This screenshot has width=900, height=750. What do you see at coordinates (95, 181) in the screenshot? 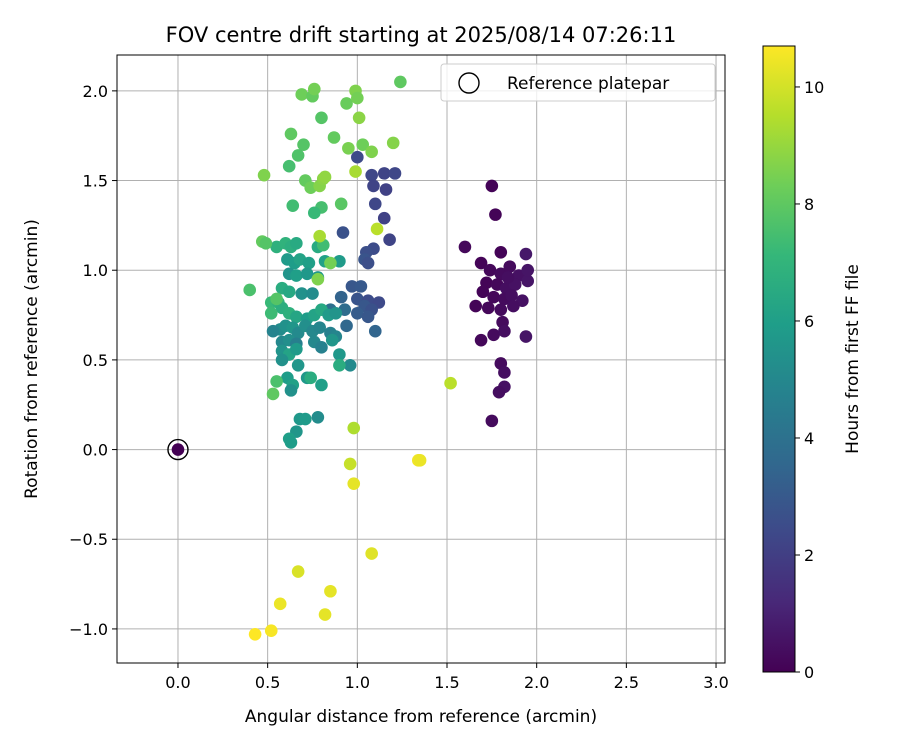
I see `y-tick-label: 1.5` at bounding box center [95, 181].